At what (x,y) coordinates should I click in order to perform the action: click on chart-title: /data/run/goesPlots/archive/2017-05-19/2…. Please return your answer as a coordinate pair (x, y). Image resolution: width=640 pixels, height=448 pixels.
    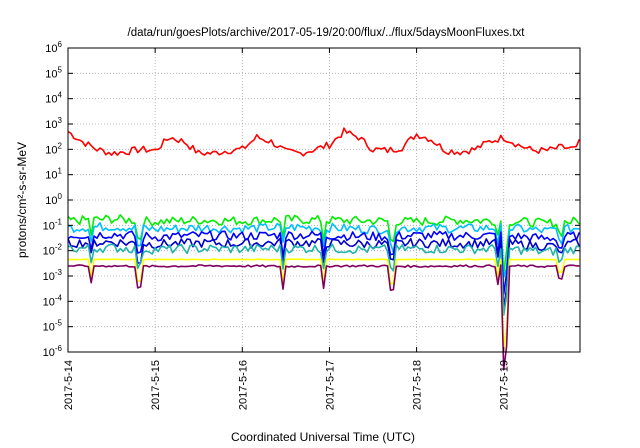
    Looking at the image, I should click on (327, 33).